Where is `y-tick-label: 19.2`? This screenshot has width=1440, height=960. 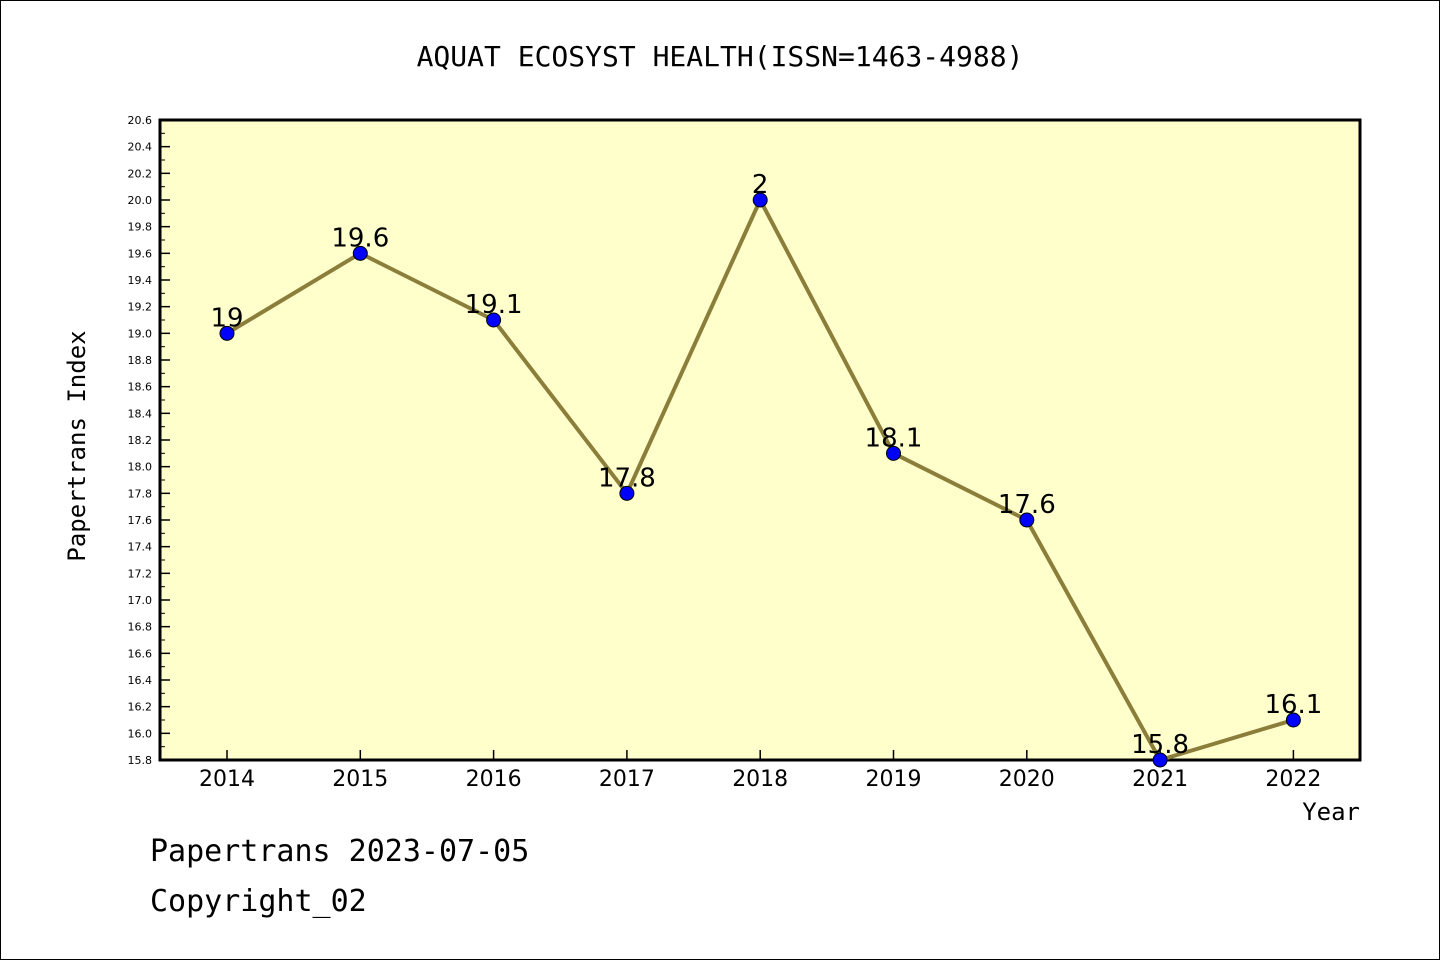
y-tick-label: 19.2 is located at coordinates (140, 307).